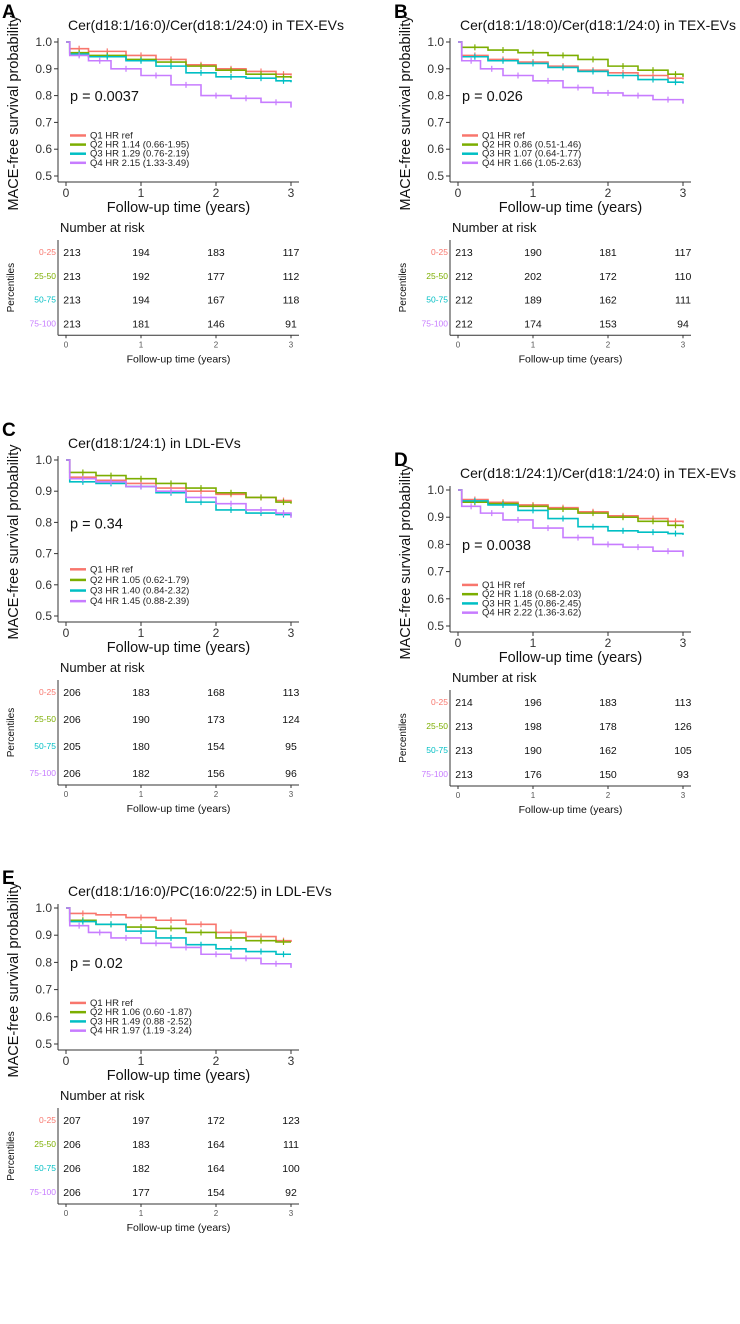 The image size is (740, 1324). Describe the element at coordinates (102, 667) in the screenshot. I see `panel-c-risk-title: Number at risk` at that location.